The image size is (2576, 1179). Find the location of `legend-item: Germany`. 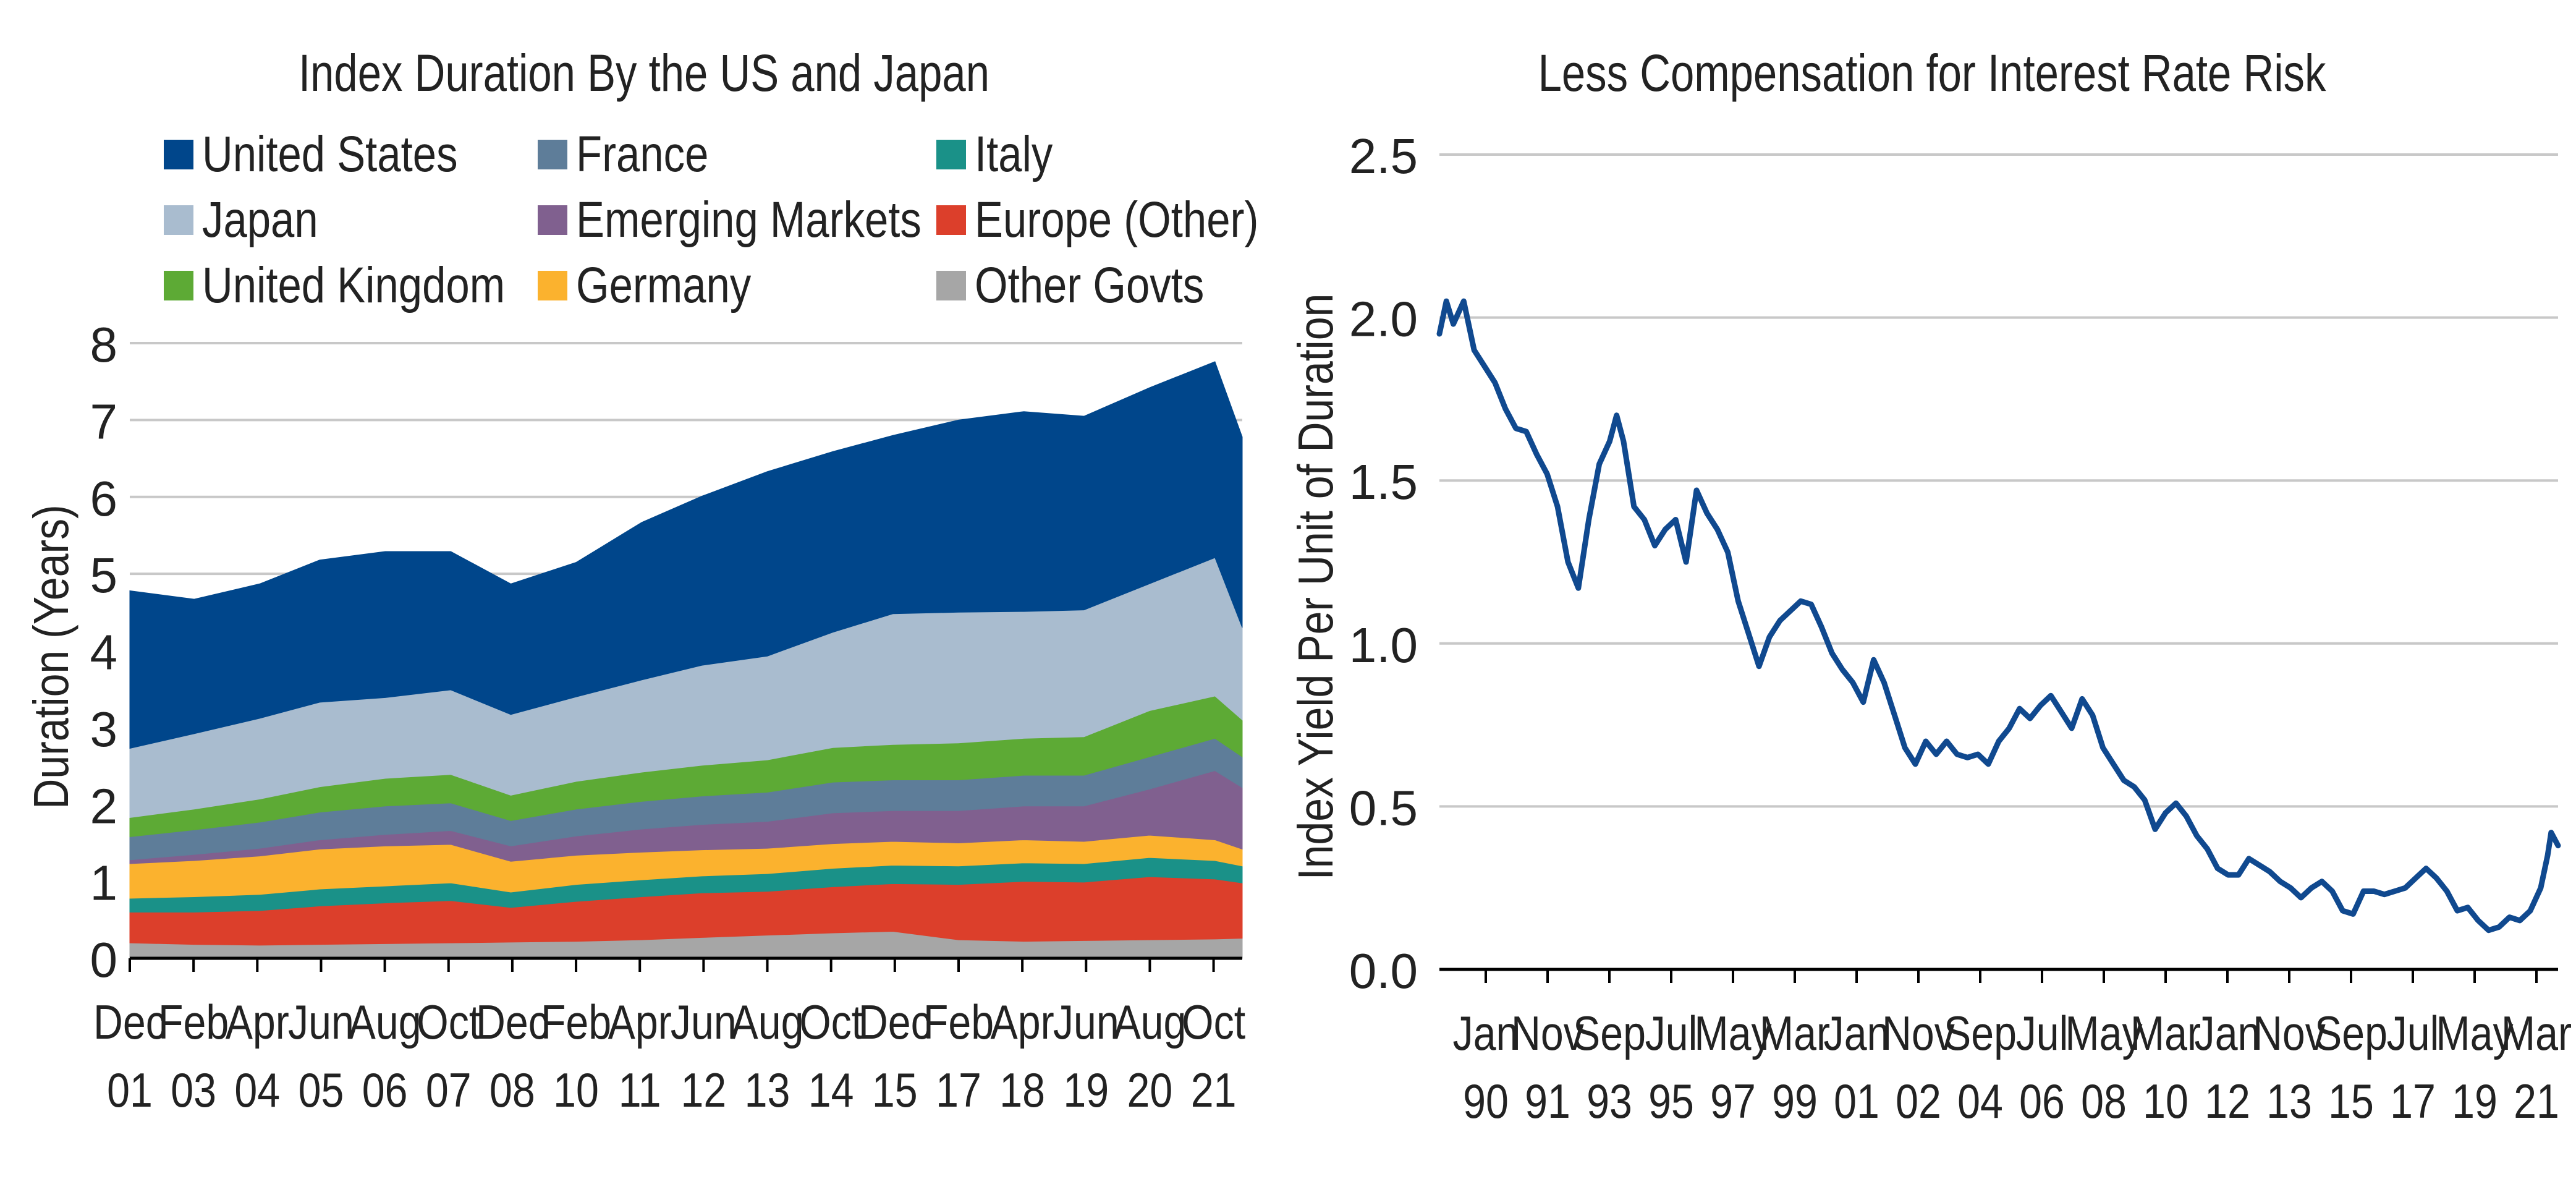

legend-item: Germany is located at coordinates (661, 286).